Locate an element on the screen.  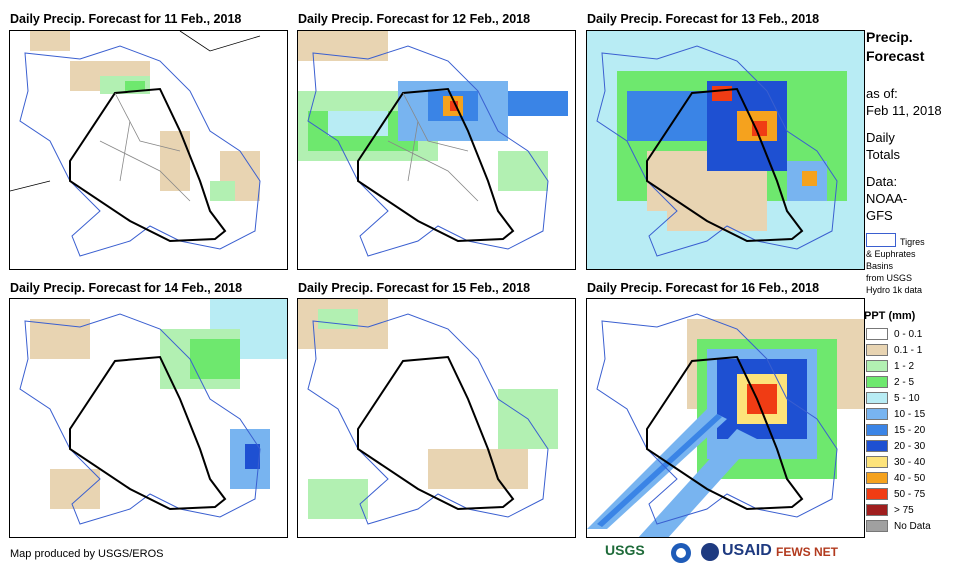
sidebar-title-line2: Forecast is located at coordinates (895, 56).